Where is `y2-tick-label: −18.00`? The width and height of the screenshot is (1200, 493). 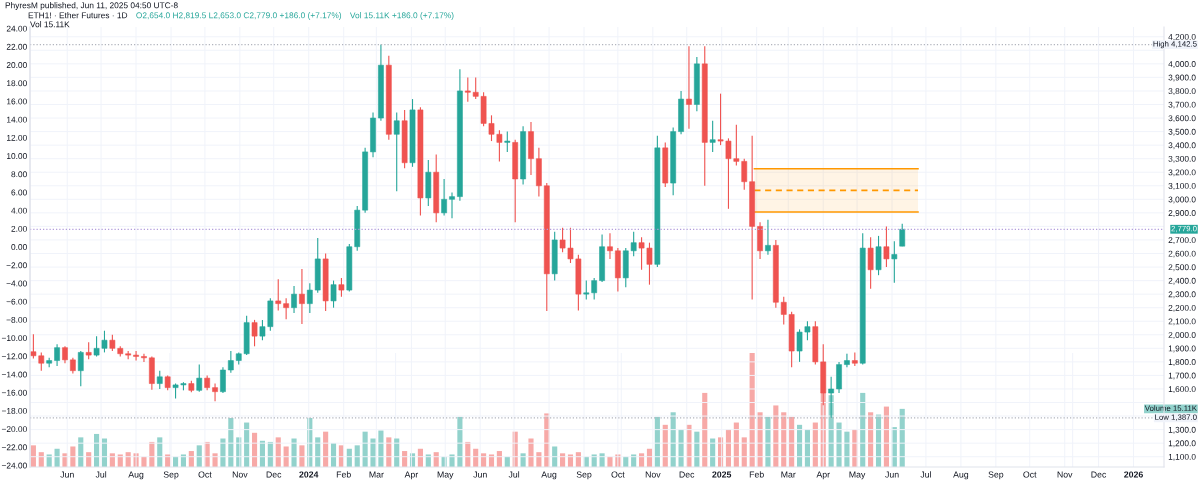
y2-tick-label: −18.00 is located at coordinates (14, 410).